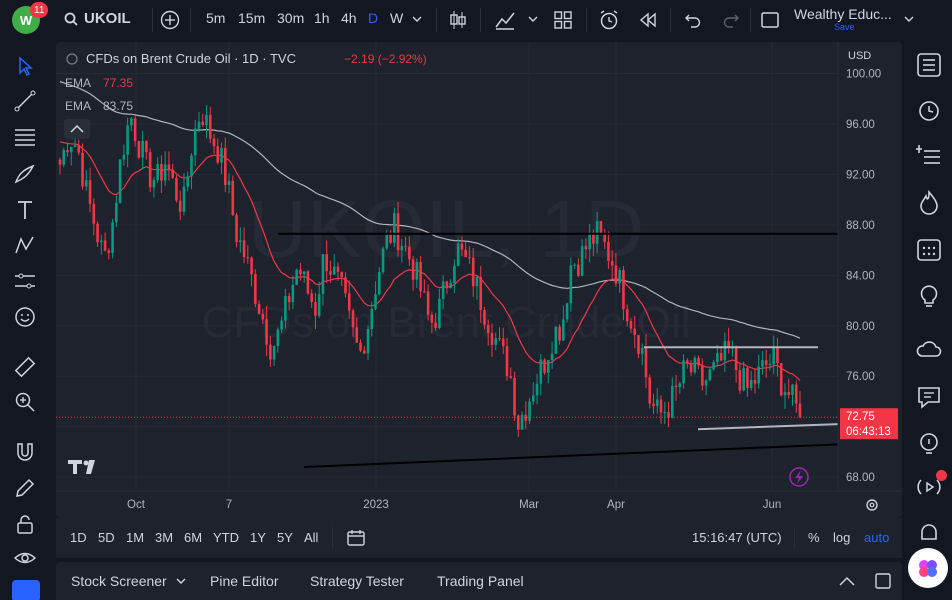 Image resolution: width=952 pixels, height=600 pixels. What do you see at coordinates (252, 18) in the screenshot?
I see `interval-15m: 15m` at bounding box center [252, 18].